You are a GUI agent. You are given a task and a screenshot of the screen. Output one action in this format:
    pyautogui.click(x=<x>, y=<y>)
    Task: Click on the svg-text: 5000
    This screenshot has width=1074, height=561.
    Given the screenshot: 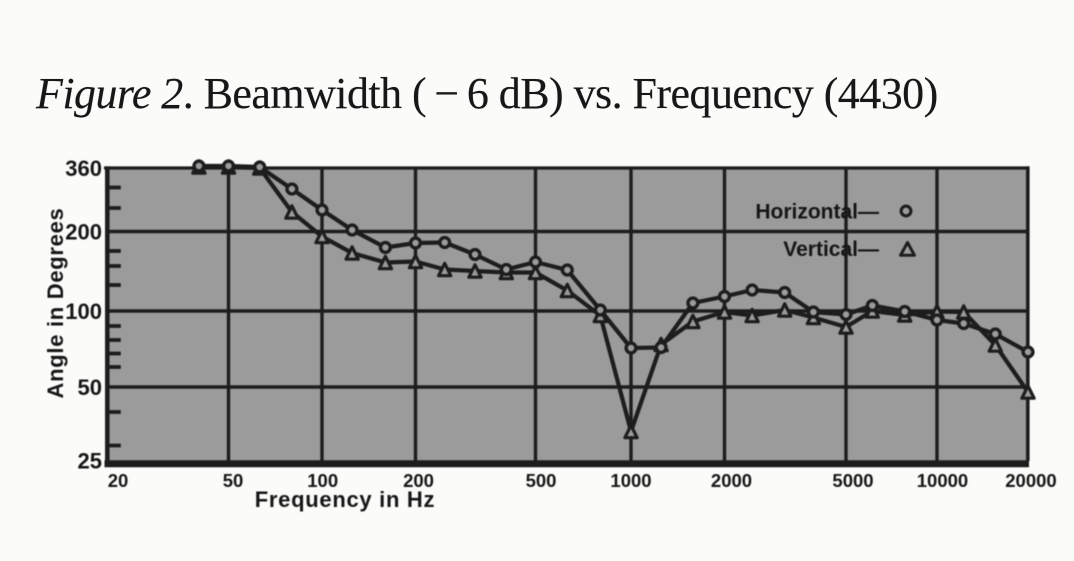 What is the action you would take?
    pyautogui.click(x=852, y=480)
    